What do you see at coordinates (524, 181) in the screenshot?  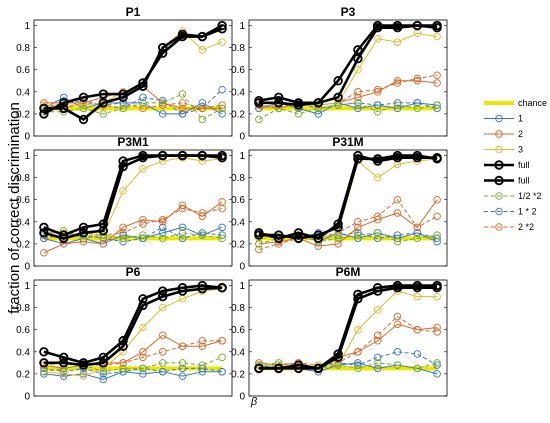 I see `legend-label: full` at bounding box center [524, 181].